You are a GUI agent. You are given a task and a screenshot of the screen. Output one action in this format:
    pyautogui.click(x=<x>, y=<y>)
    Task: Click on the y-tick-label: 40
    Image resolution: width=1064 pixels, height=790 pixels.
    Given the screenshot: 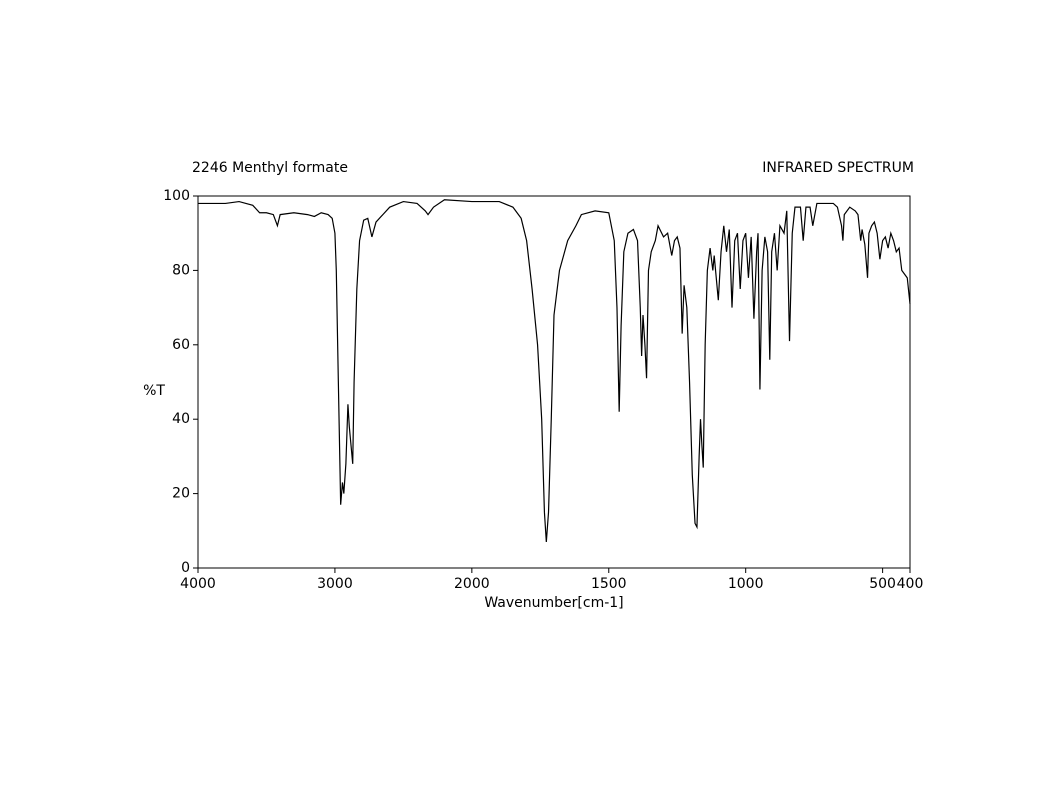 What is the action you would take?
    pyautogui.click(x=181, y=419)
    